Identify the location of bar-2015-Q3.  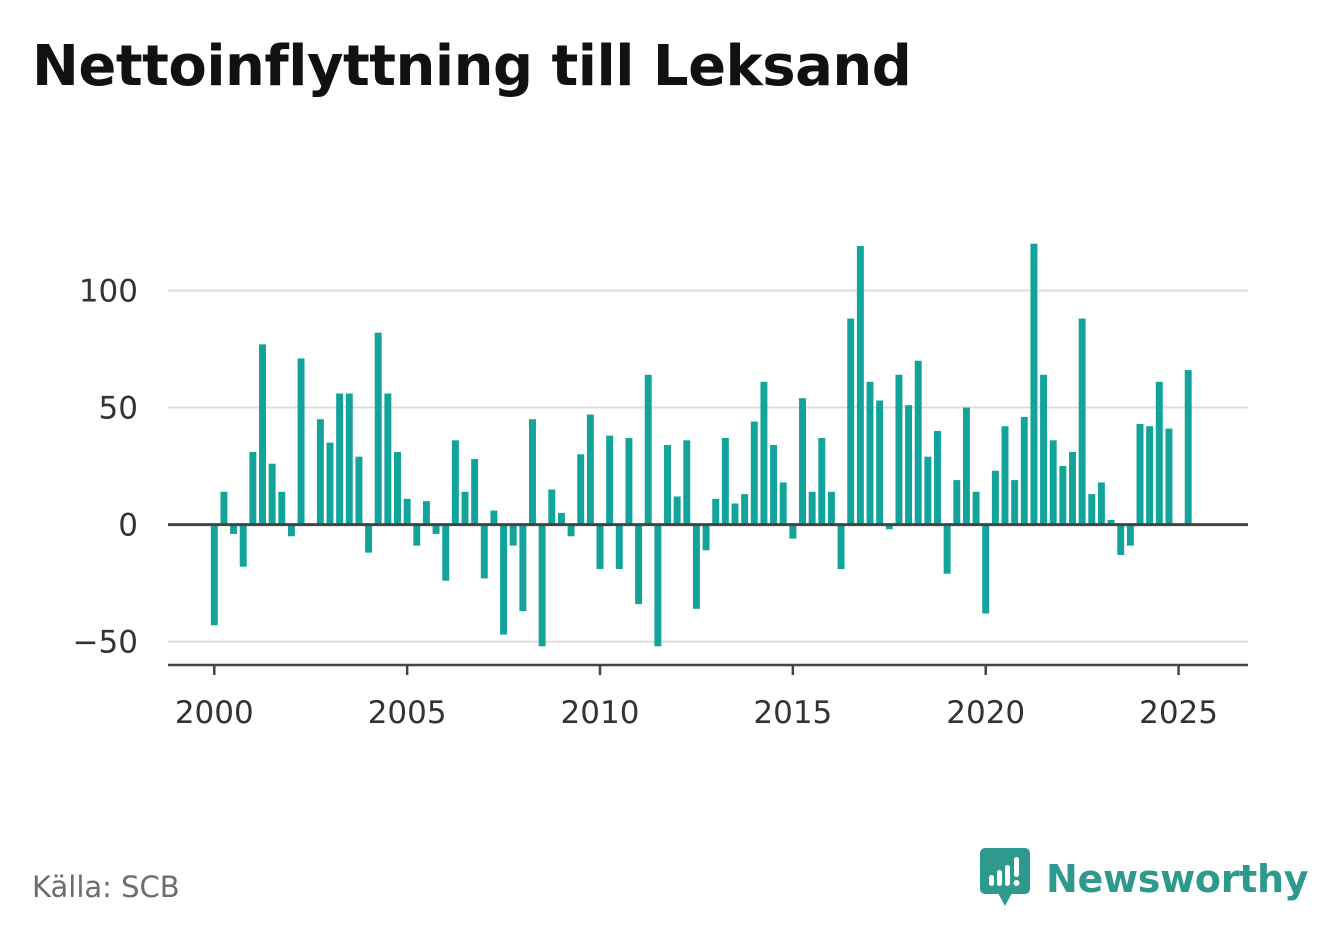
(812, 508).